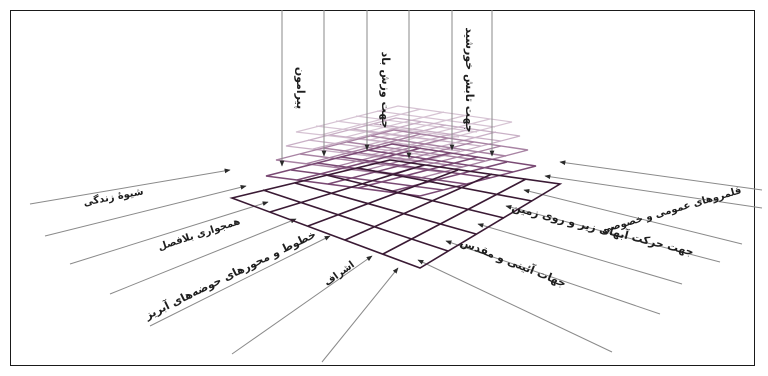 The height and width of the screenshot is (376, 768). I want to click on label-wind-direction: جهت وزش باد, so click(385, 90).